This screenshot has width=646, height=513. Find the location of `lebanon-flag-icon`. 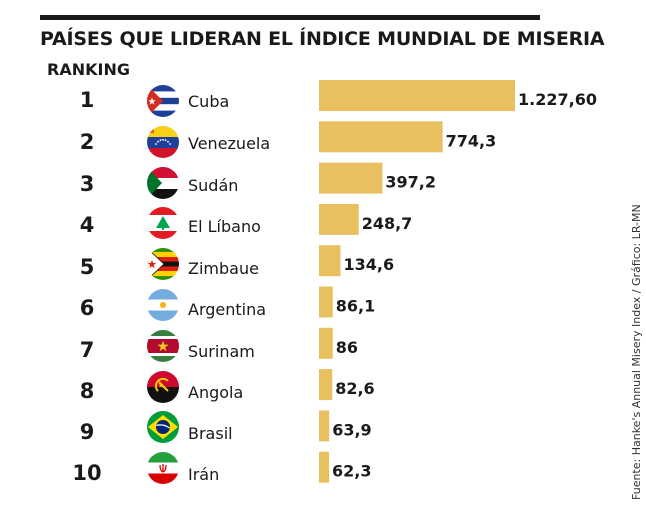

lebanon-flag-icon is located at coordinates (163, 223).